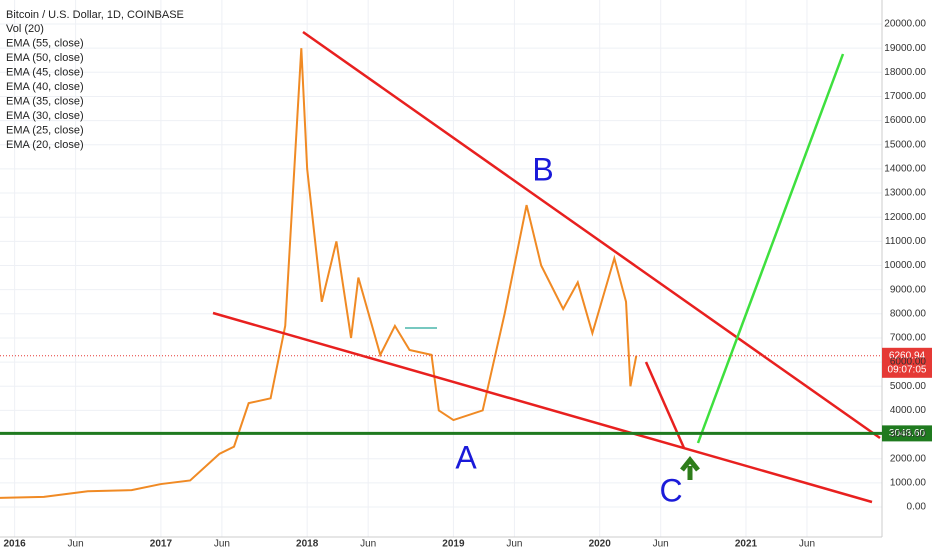 This screenshot has height=555, width=932. What do you see at coordinates (746, 544) in the screenshot?
I see `x-tick-label: 2021` at bounding box center [746, 544].